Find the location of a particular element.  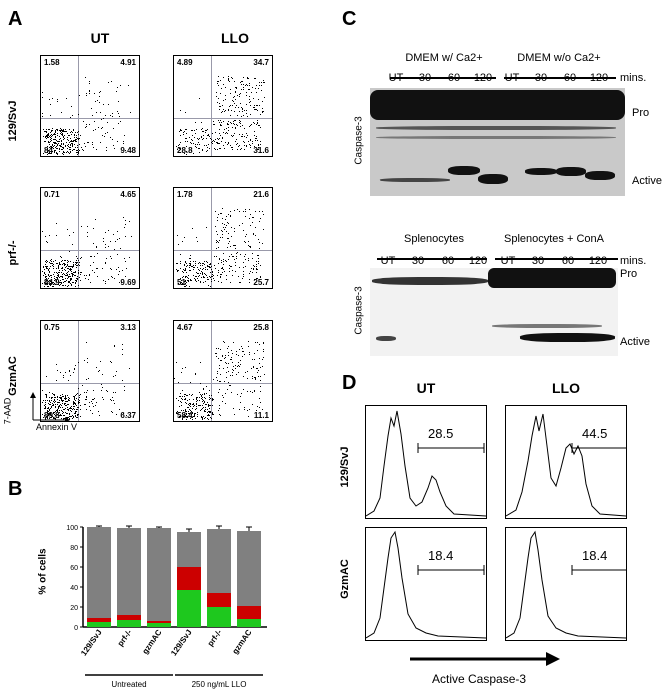

panel-c-bottom-group-lines is located at coordinates (500, 257).